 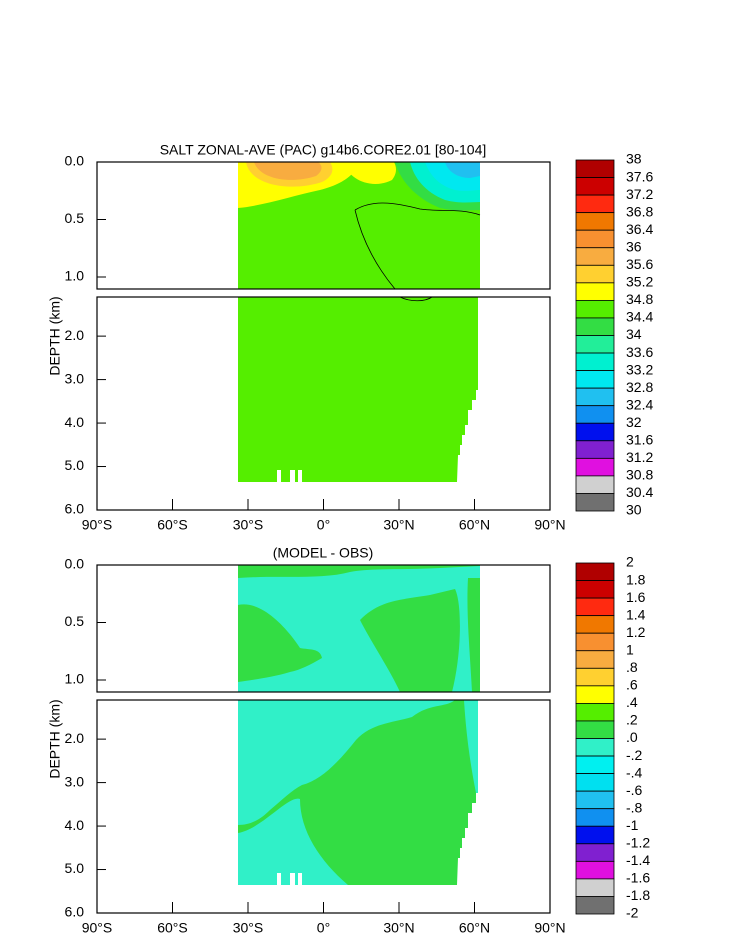 I want to click on colorbar-label: -.4, so click(x=634, y=772).